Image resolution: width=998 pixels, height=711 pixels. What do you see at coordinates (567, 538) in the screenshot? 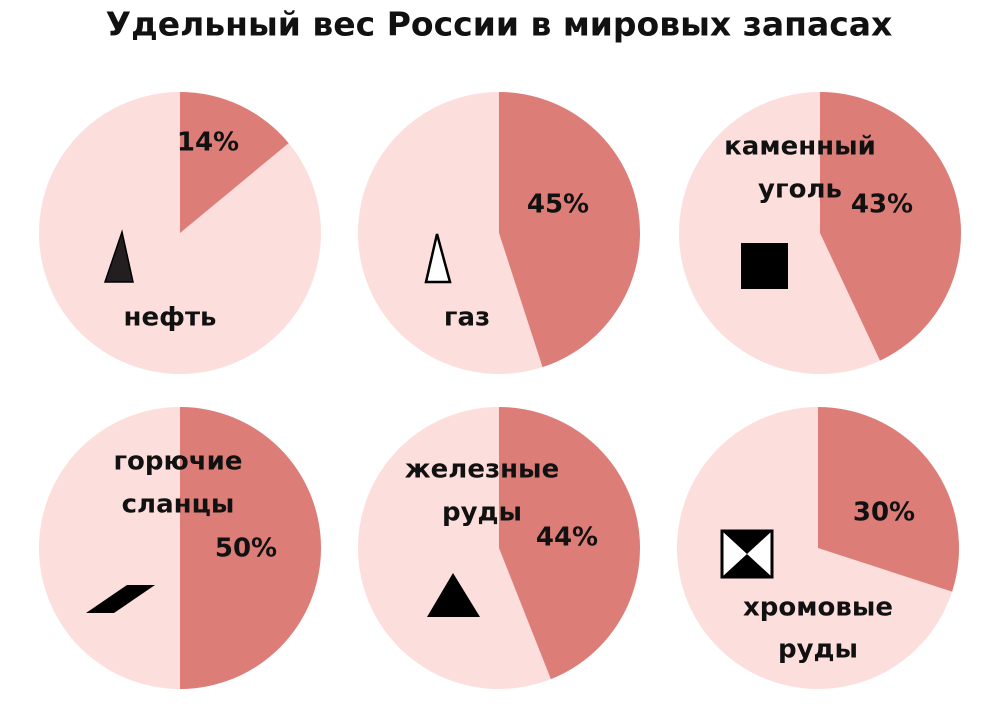
I see `value-label: 44%` at bounding box center [567, 538].